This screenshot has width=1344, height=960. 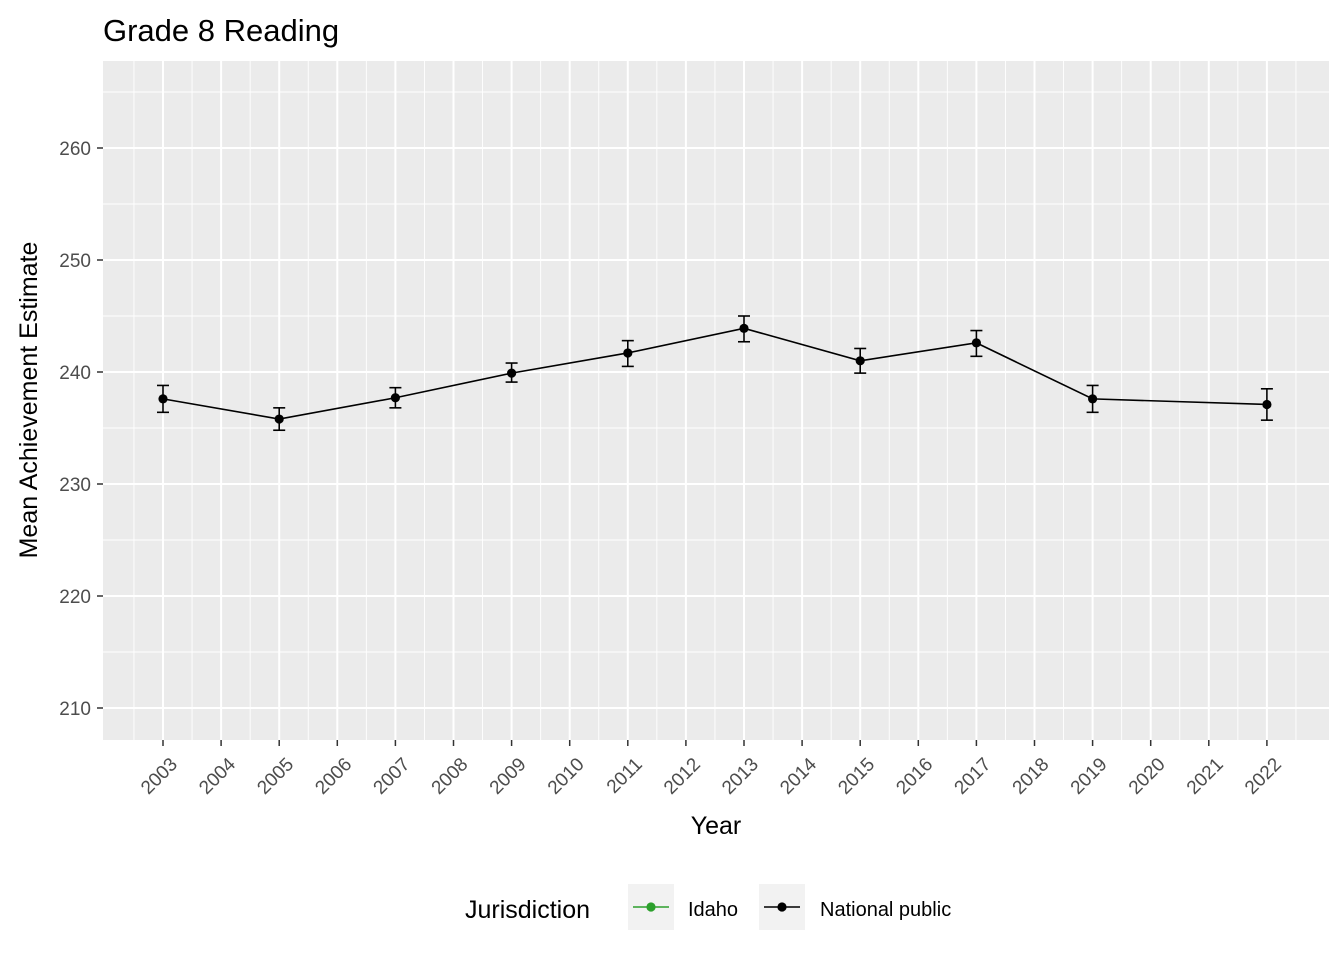 What do you see at coordinates (1147, 776) in the screenshot?
I see `x-tick-label: 2020` at bounding box center [1147, 776].